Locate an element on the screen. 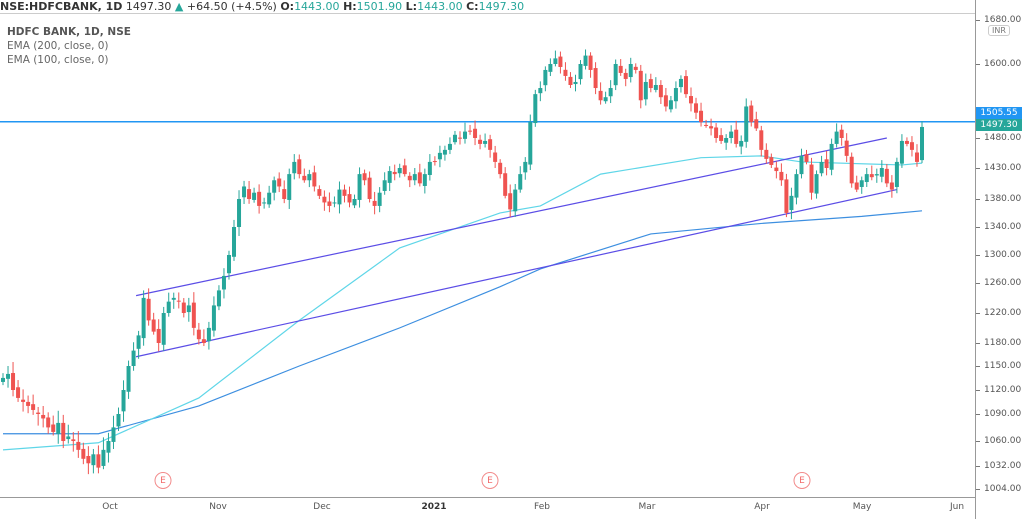  legend-ema-100: EMA (100, close, 0) is located at coordinates (58, 60).